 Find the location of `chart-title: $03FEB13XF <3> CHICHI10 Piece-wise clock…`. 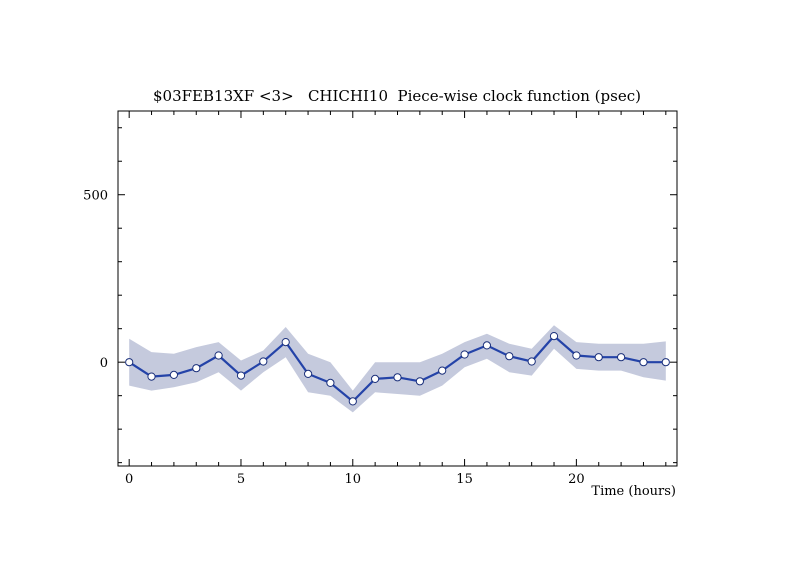

chart-title: $03FEB13XF <3> CHICHI10 Piece-wise clock… is located at coordinates (397, 96).